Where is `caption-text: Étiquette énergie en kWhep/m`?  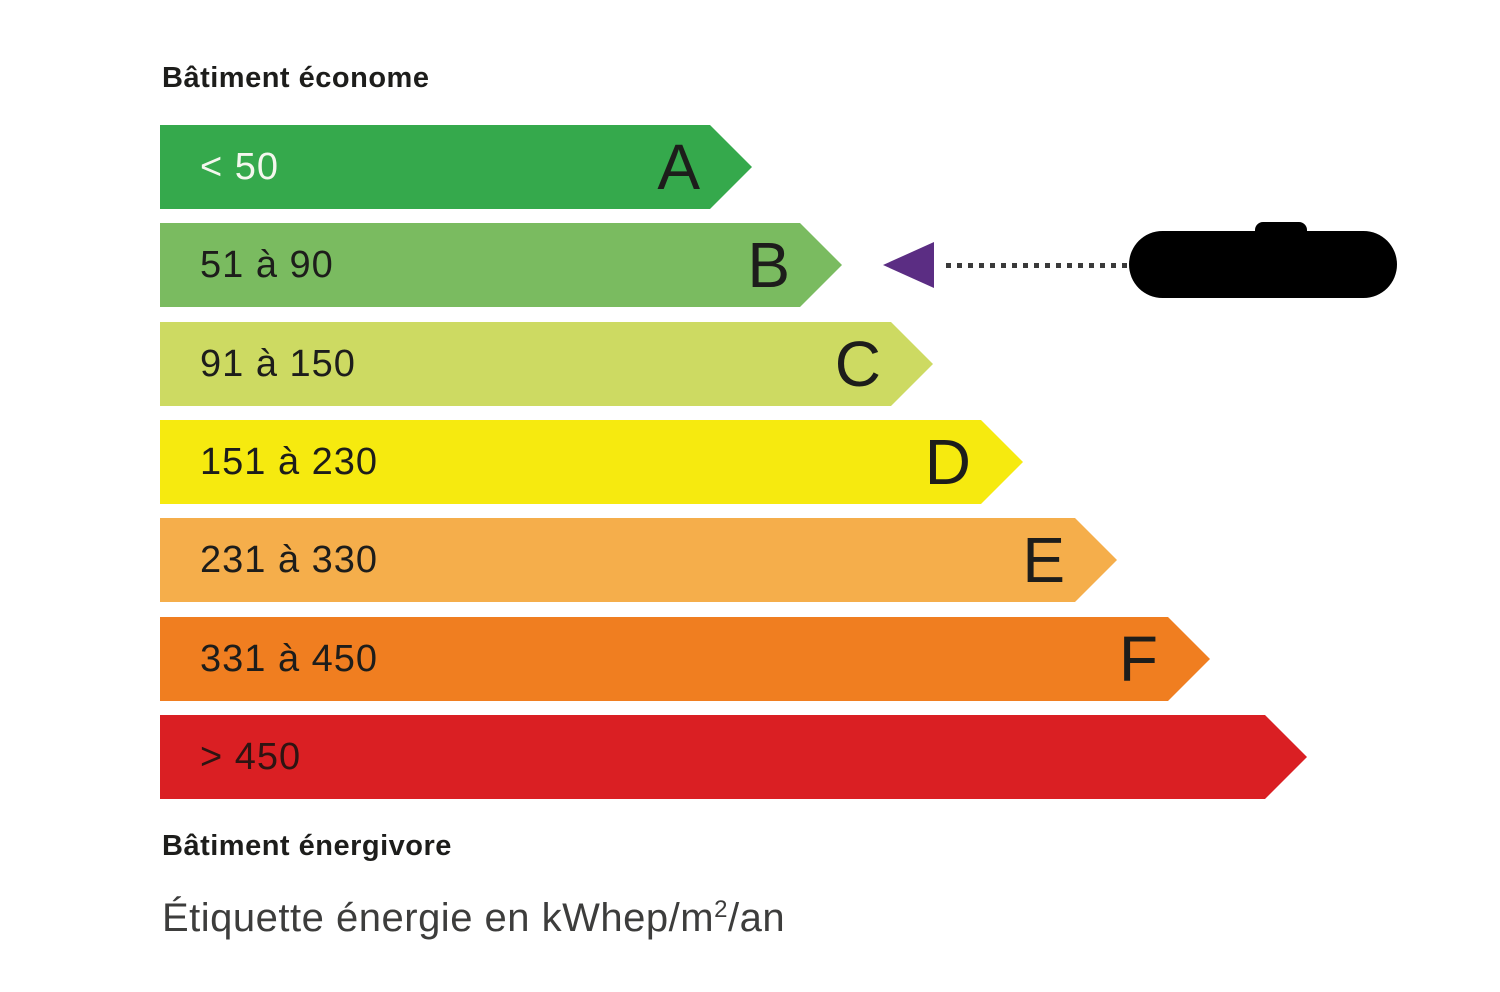 caption-text: Étiquette énergie en kWhep/m is located at coordinates (438, 918).